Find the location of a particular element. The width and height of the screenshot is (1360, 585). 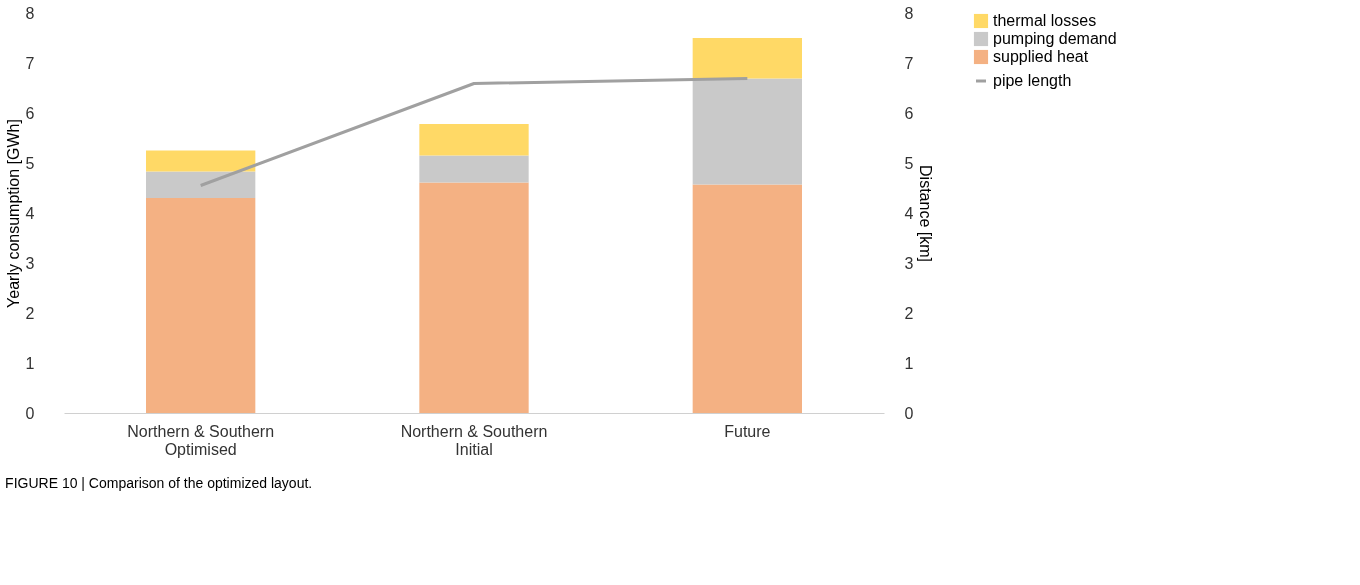

y2-tick-label: 6 is located at coordinates (909, 113).